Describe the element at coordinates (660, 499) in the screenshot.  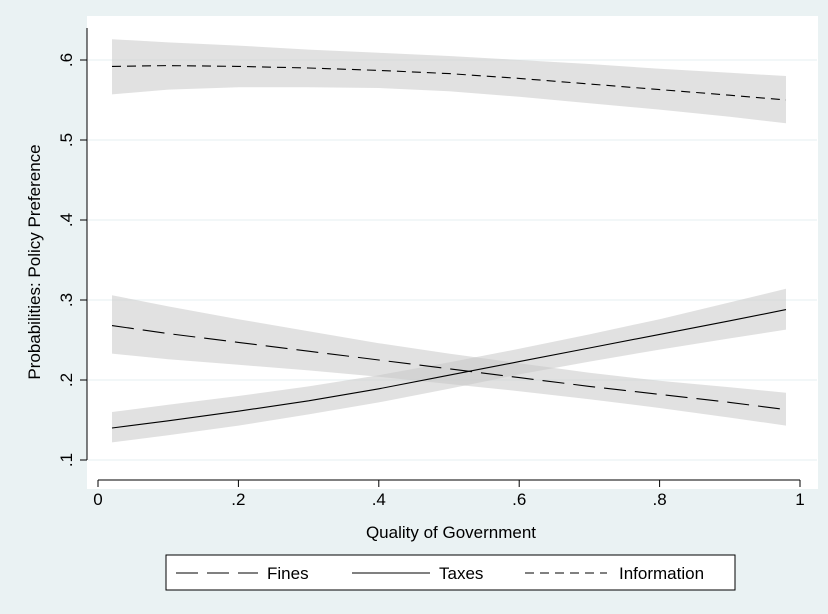
I see `x-tick-label: .8` at that location.